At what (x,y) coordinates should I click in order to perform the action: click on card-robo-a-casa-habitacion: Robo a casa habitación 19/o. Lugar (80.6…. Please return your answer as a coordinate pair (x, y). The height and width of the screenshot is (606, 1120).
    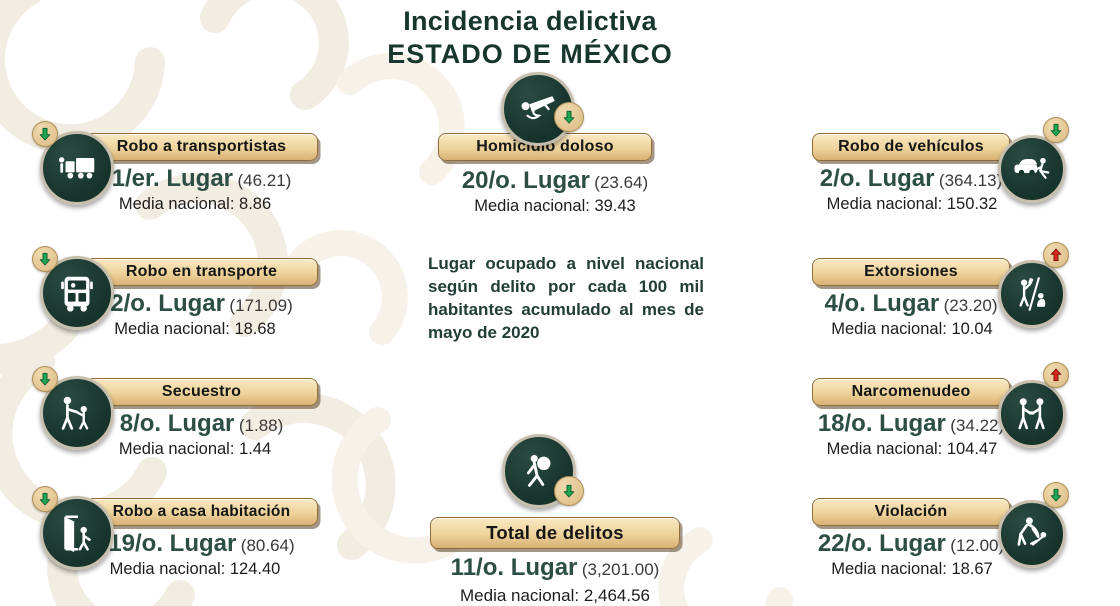
    Looking at the image, I should click on (175, 538).